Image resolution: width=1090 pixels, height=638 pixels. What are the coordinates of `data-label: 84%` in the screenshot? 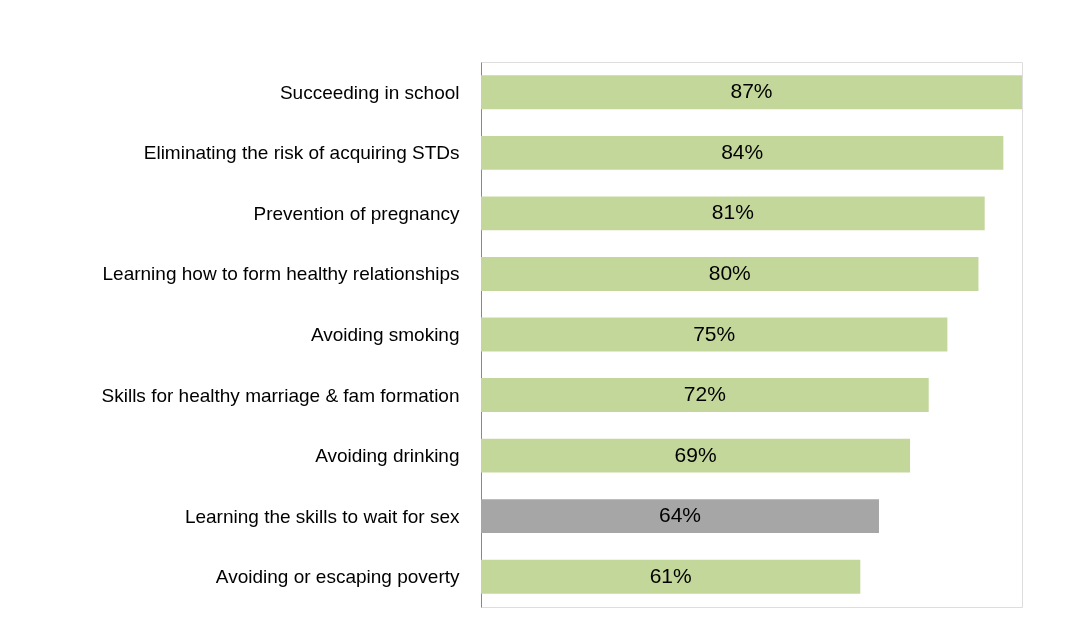 It's located at (742, 151).